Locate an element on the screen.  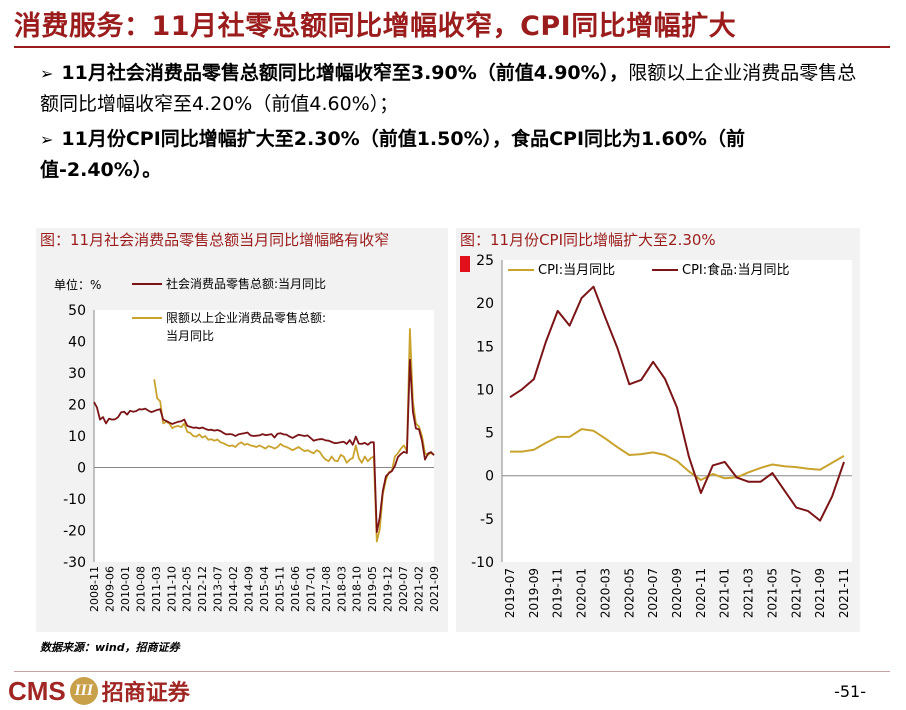
x-tick-label: 2011-10 is located at coordinates (171, 589).